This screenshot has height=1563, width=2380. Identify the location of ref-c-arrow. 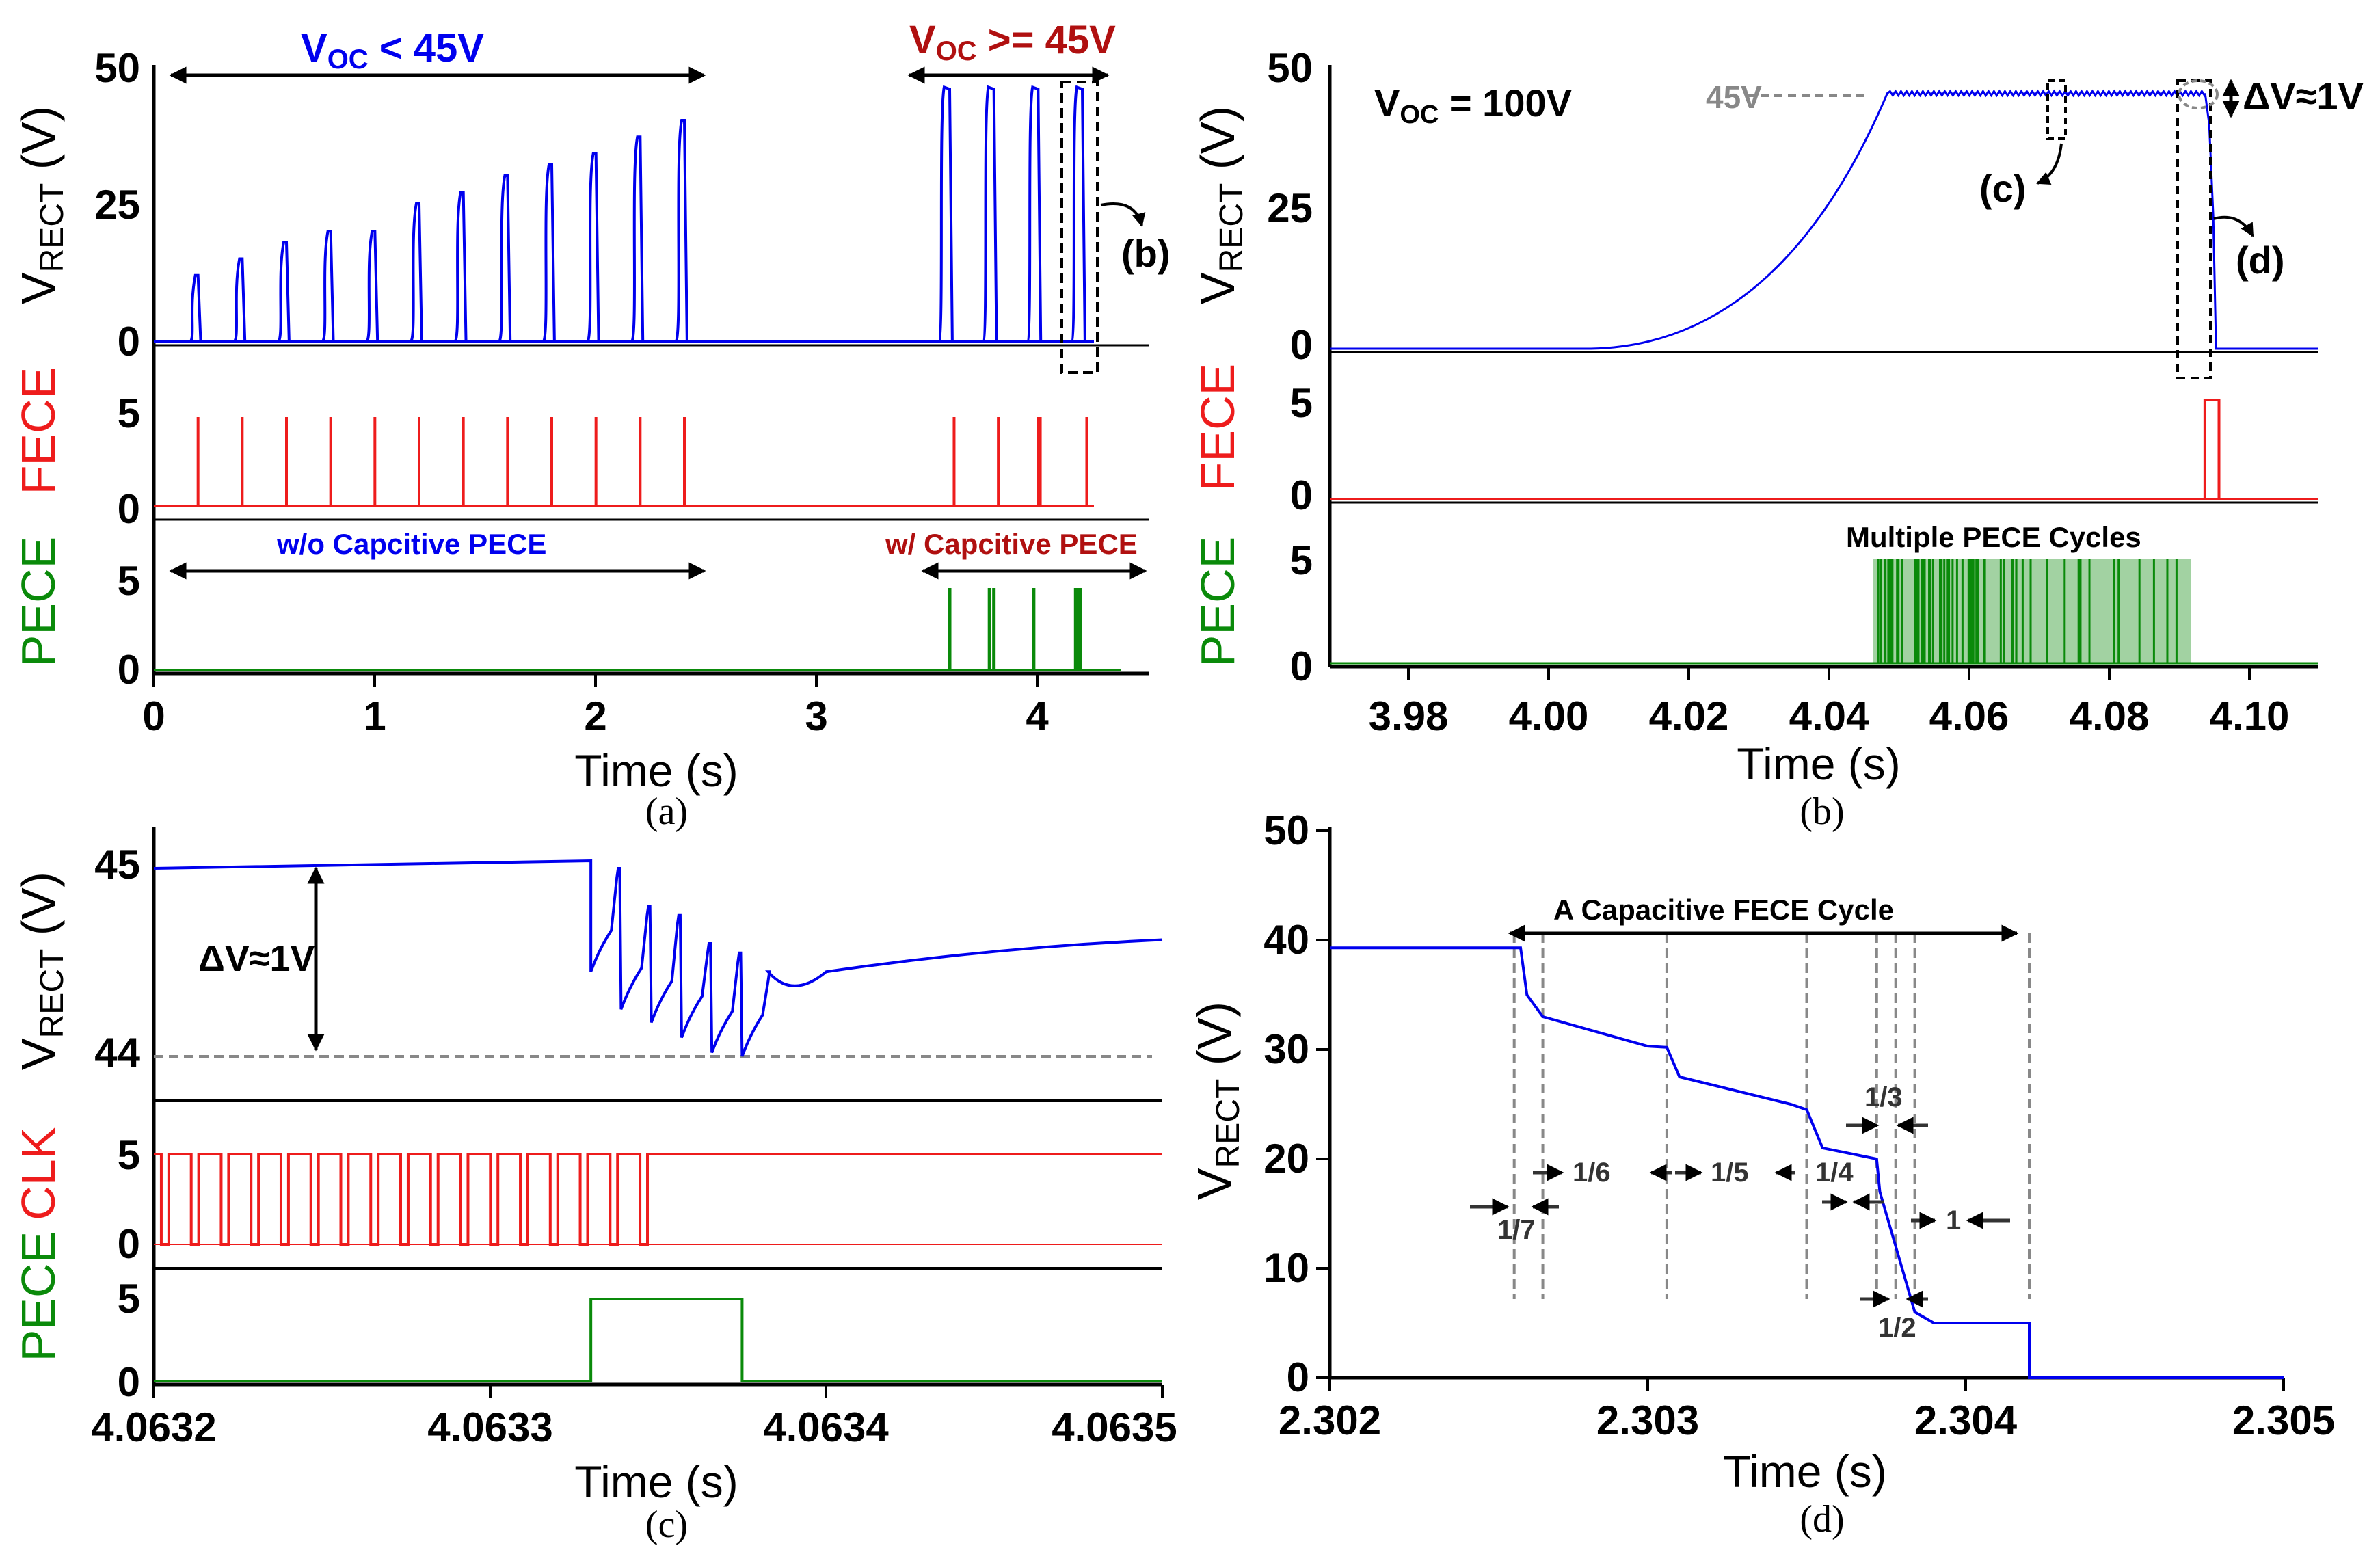
(2049, 164).